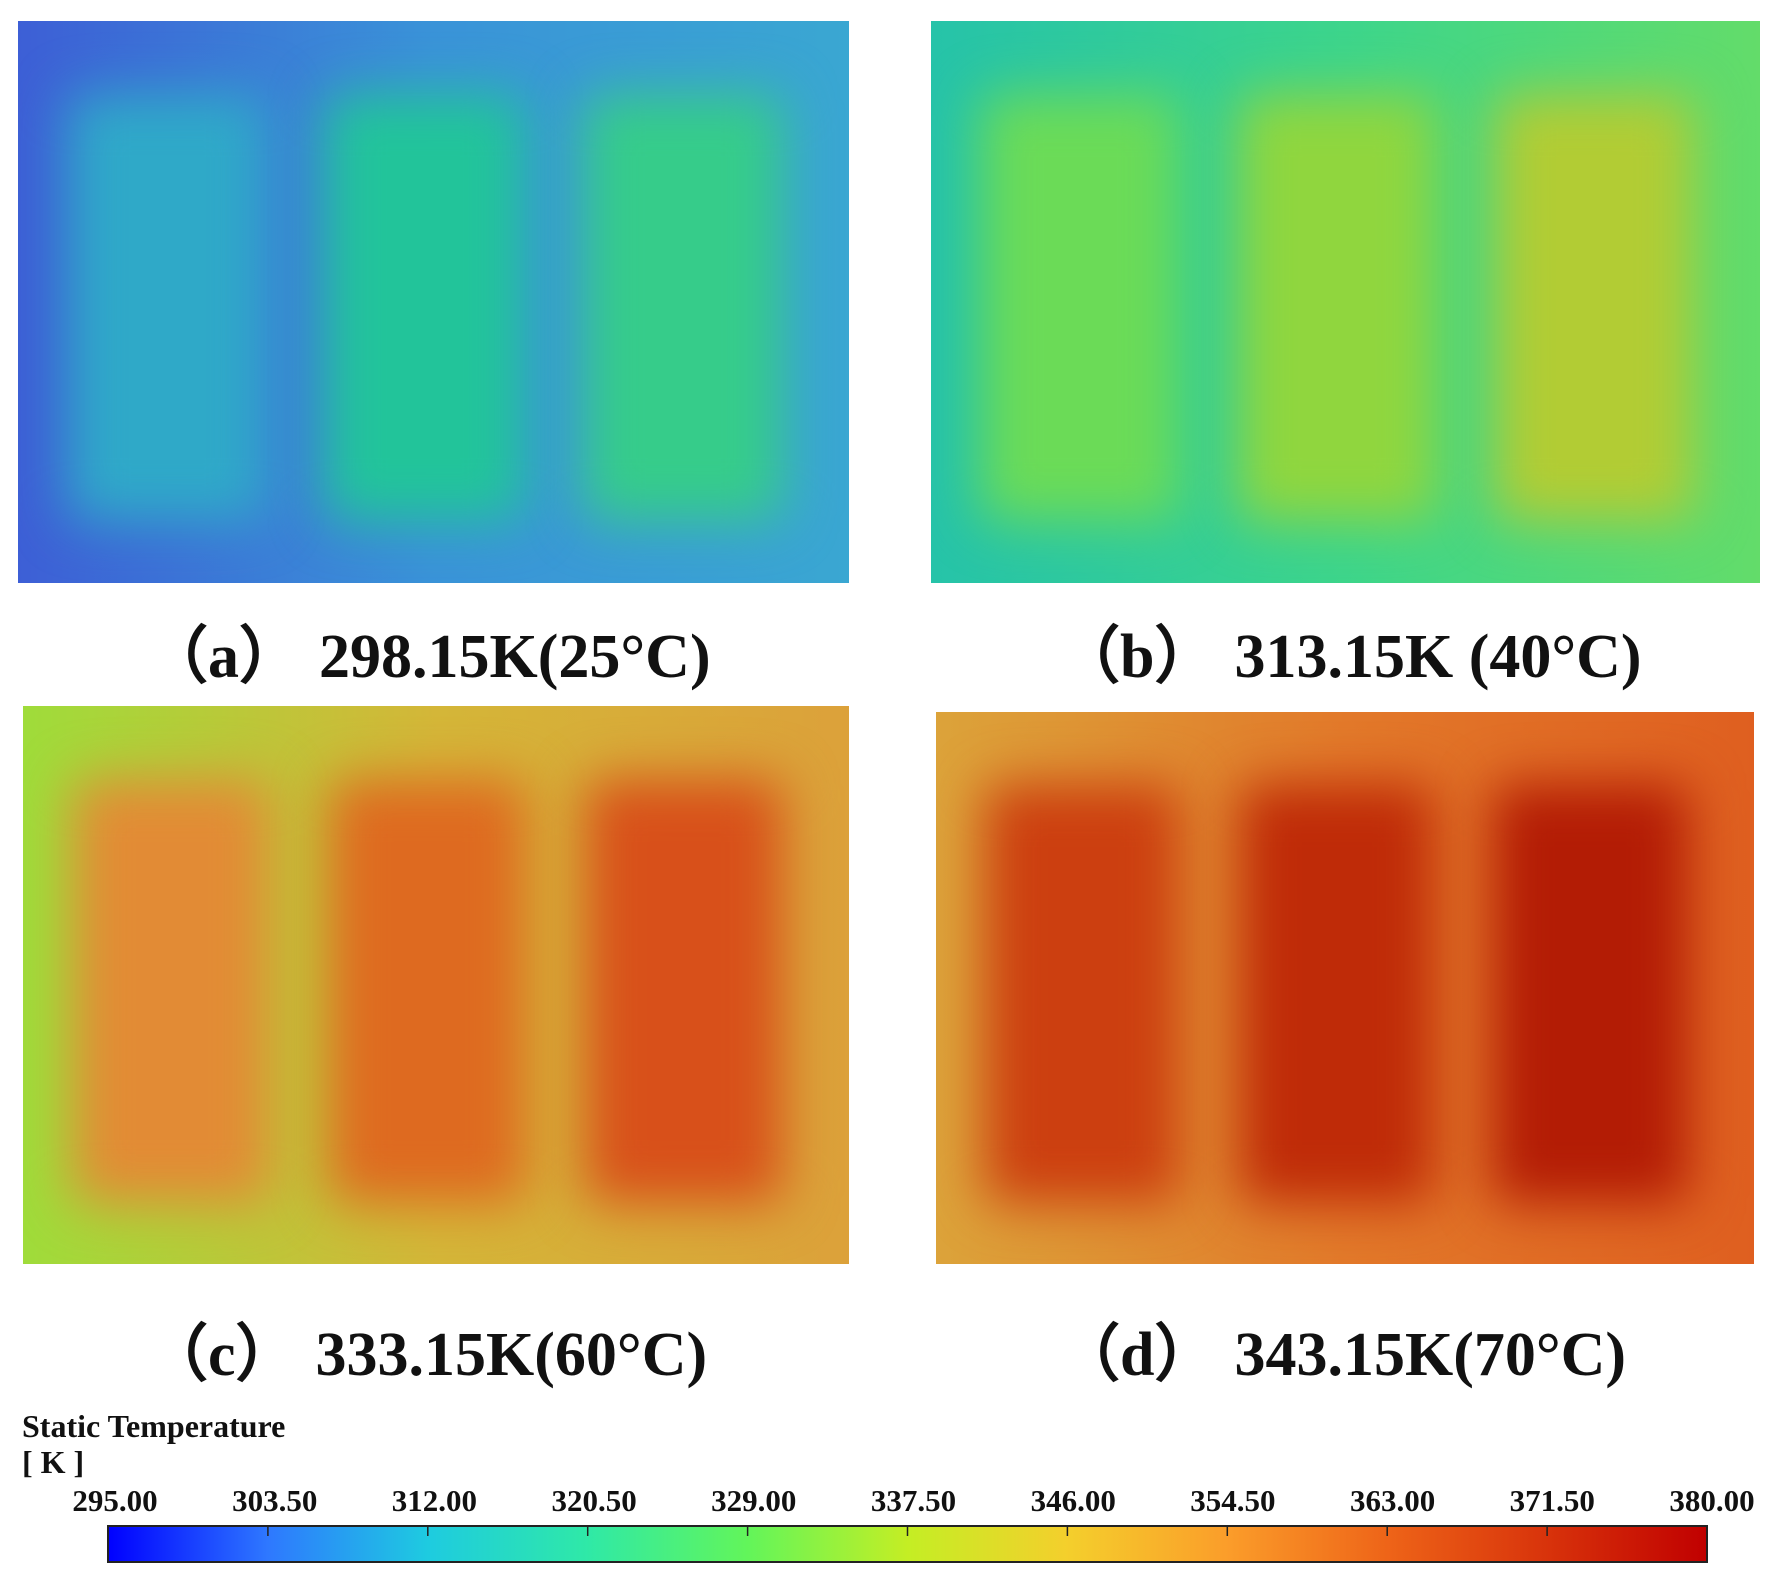  Describe the element at coordinates (1711, 1500) in the screenshot. I see `colorbar-tick-label: 380.00` at that location.